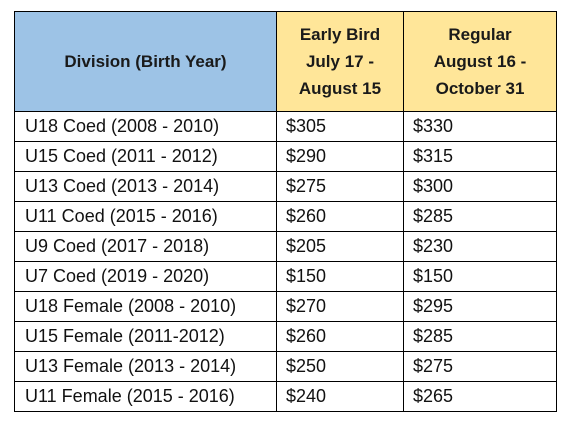  What do you see at coordinates (145, 156) in the screenshot?
I see `division-cell: U15 Coed (2011 - 2012)` at bounding box center [145, 156].